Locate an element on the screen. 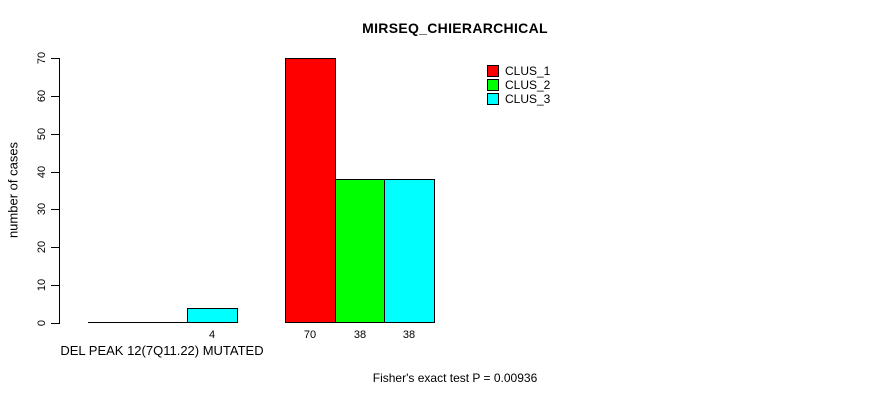 The image size is (890, 400). x-axis-label: DEL PEAK 12(7Q11.22) MUTATED is located at coordinates (162, 350).